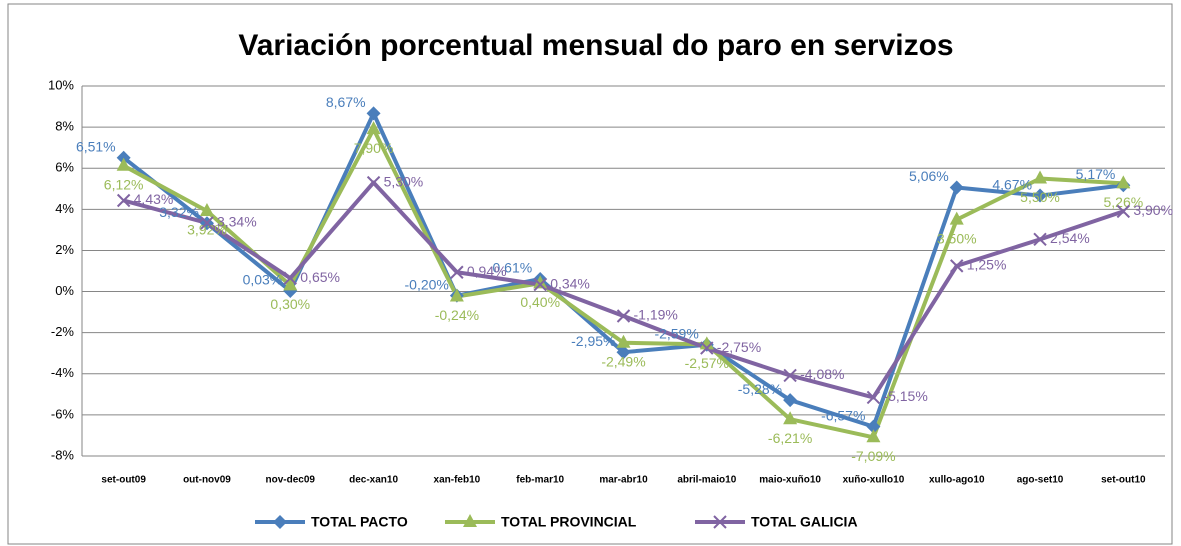 This screenshot has height=546, width=1181. Describe the element at coordinates (207, 480) in the screenshot. I see `x-tick-label: out-nov09` at that location.